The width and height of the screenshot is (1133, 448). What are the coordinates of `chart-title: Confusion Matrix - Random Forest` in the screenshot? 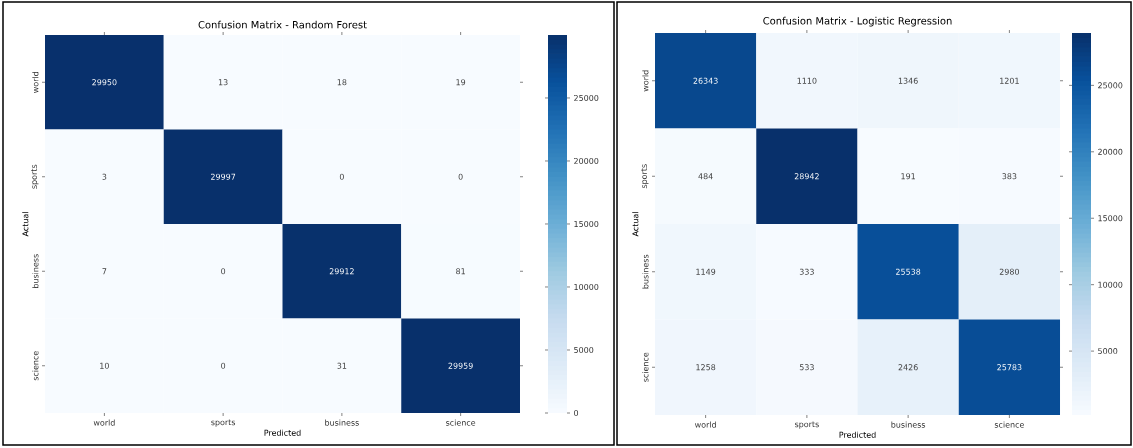 It's located at (282, 24).